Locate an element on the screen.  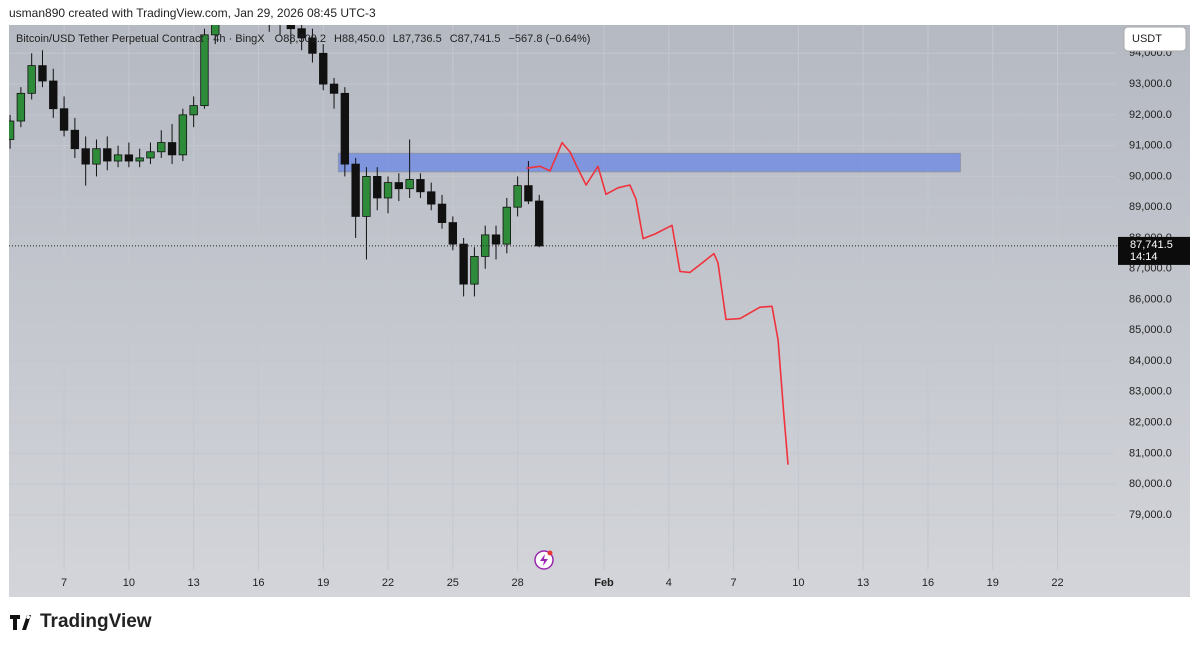
projection-line is located at coordinates (657, 303).